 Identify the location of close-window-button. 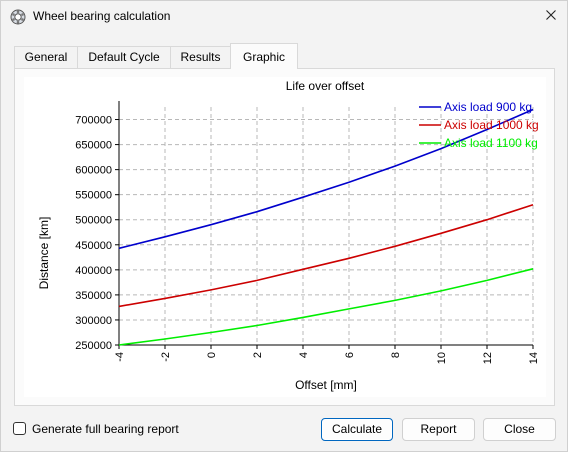
(551, 16).